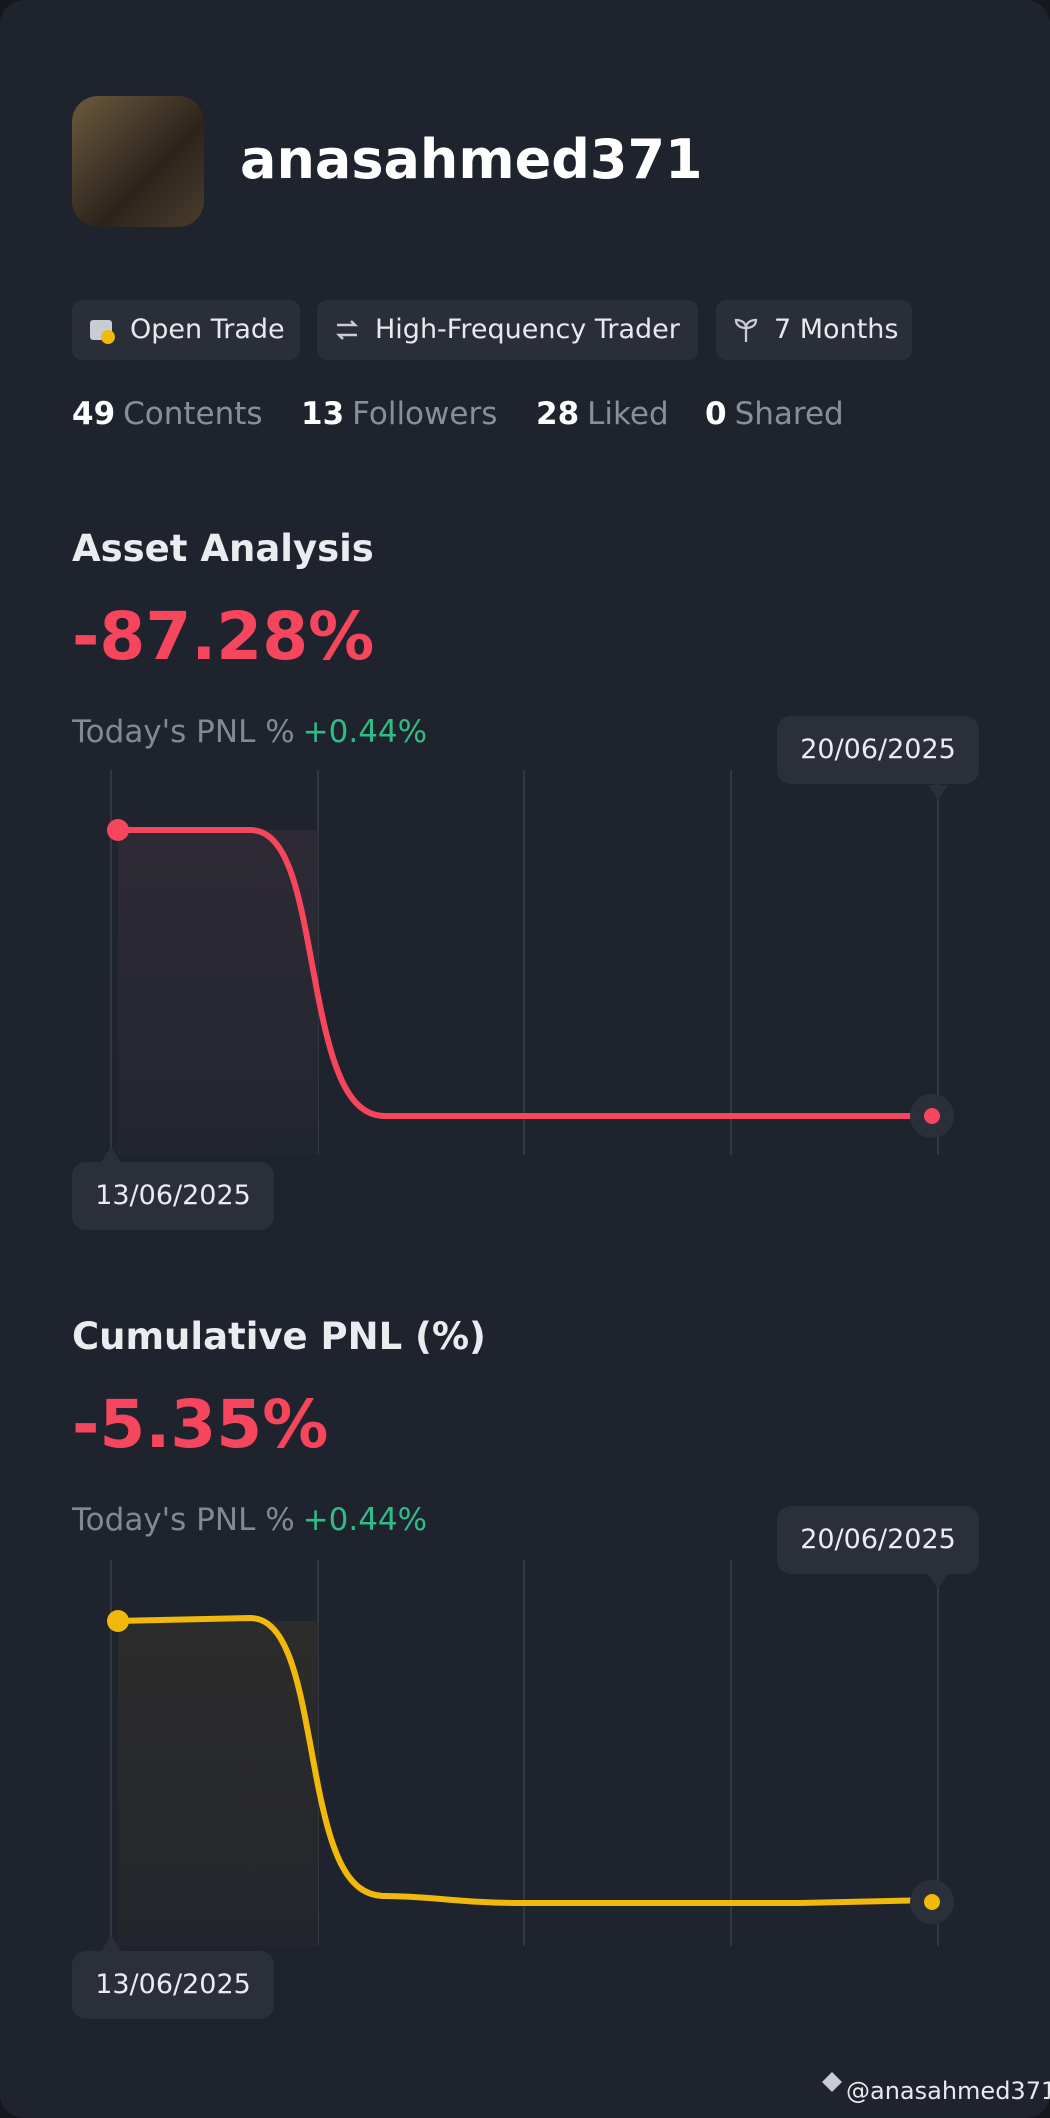  Describe the element at coordinates (471, 159) in the screenshot. I see `username: anasahmed371` at that location.